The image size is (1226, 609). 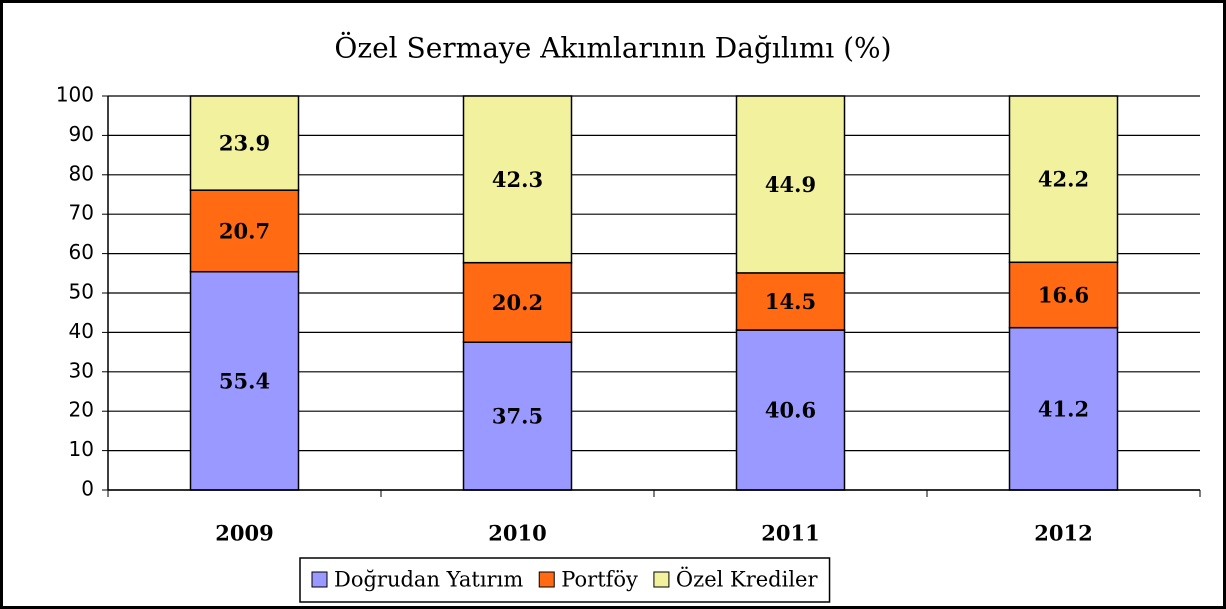 I want to click on x-tick-label: 2009, so click(x=244, y=533).